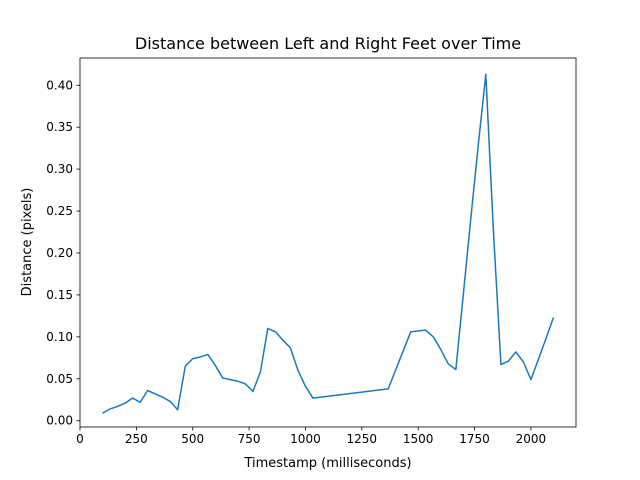 The height and width of the screenshot is (480, 640). Describe the element at coordinates (59, 379) in the screenshot. I see `y-tick-label: 0.05` at that location.